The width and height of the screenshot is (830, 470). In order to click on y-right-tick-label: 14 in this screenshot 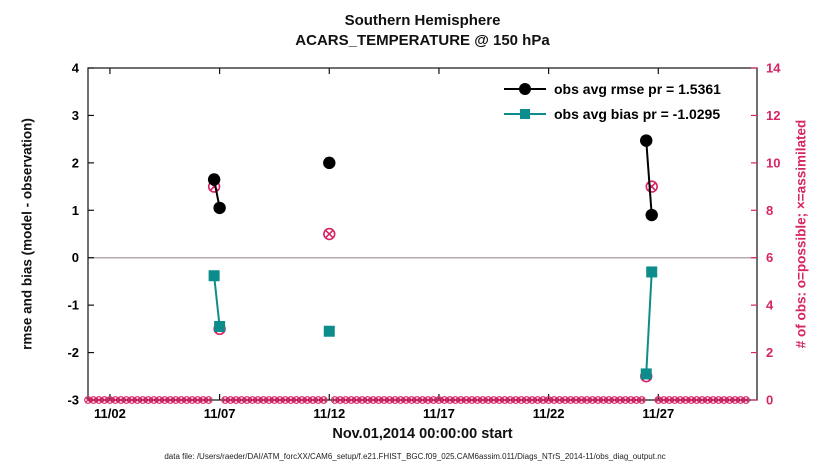, I will do `click(773, 68)`.